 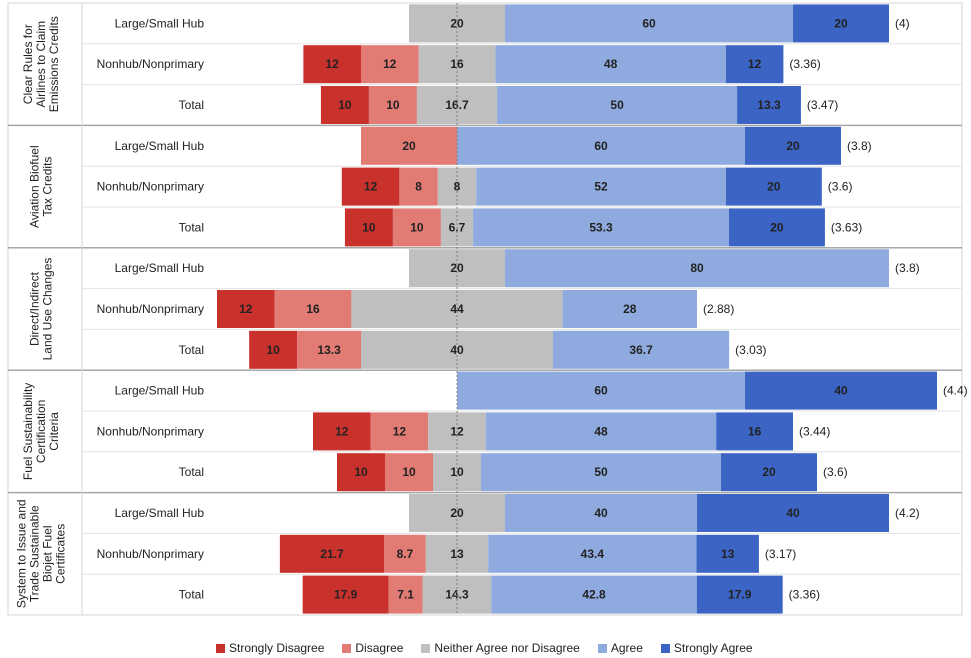 I want to click on legend-item-strongly-agree: Strongly Agree, so click(x=706, y=648).